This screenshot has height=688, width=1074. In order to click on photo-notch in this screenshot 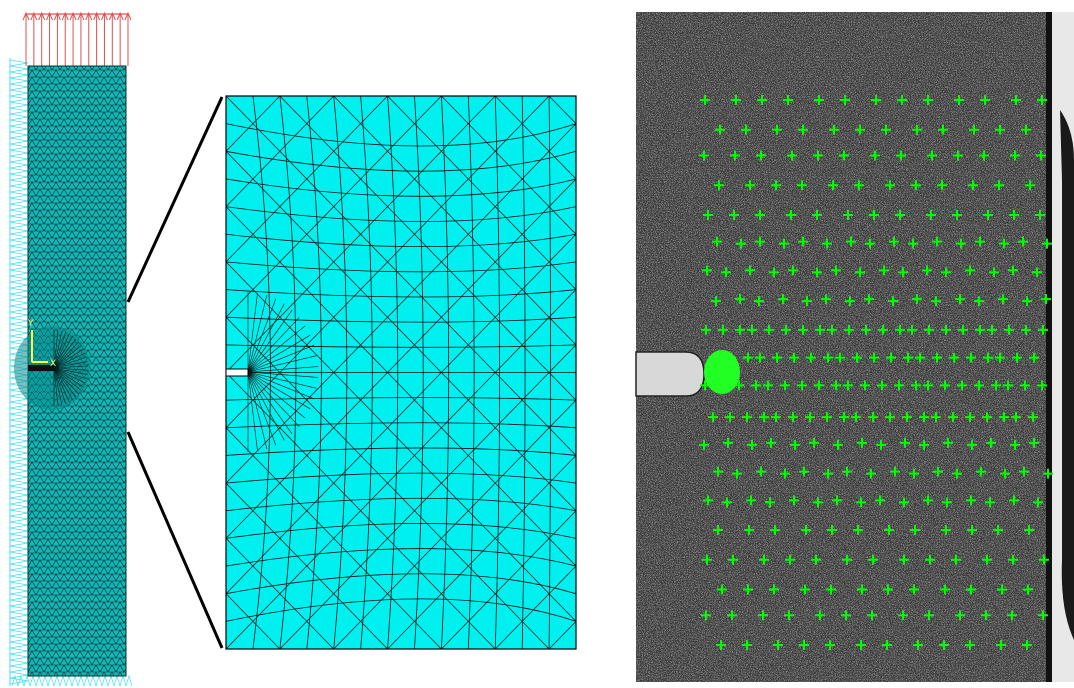, I will do `click(670, 374)`.